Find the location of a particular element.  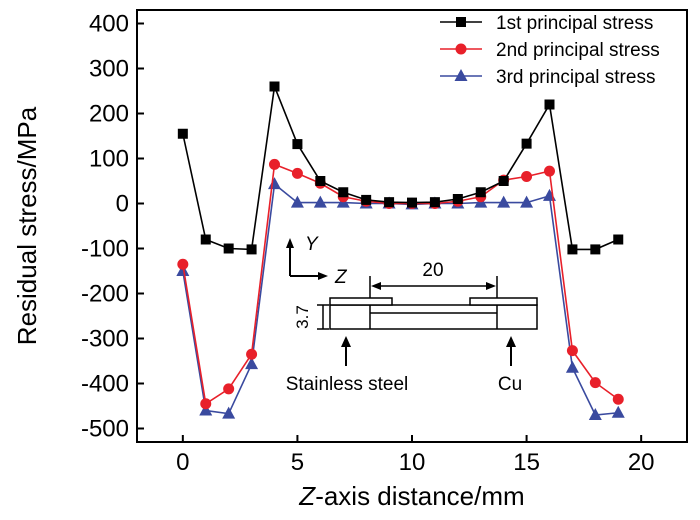

x-tick-label: 0 is located at coordinates (182, 462).